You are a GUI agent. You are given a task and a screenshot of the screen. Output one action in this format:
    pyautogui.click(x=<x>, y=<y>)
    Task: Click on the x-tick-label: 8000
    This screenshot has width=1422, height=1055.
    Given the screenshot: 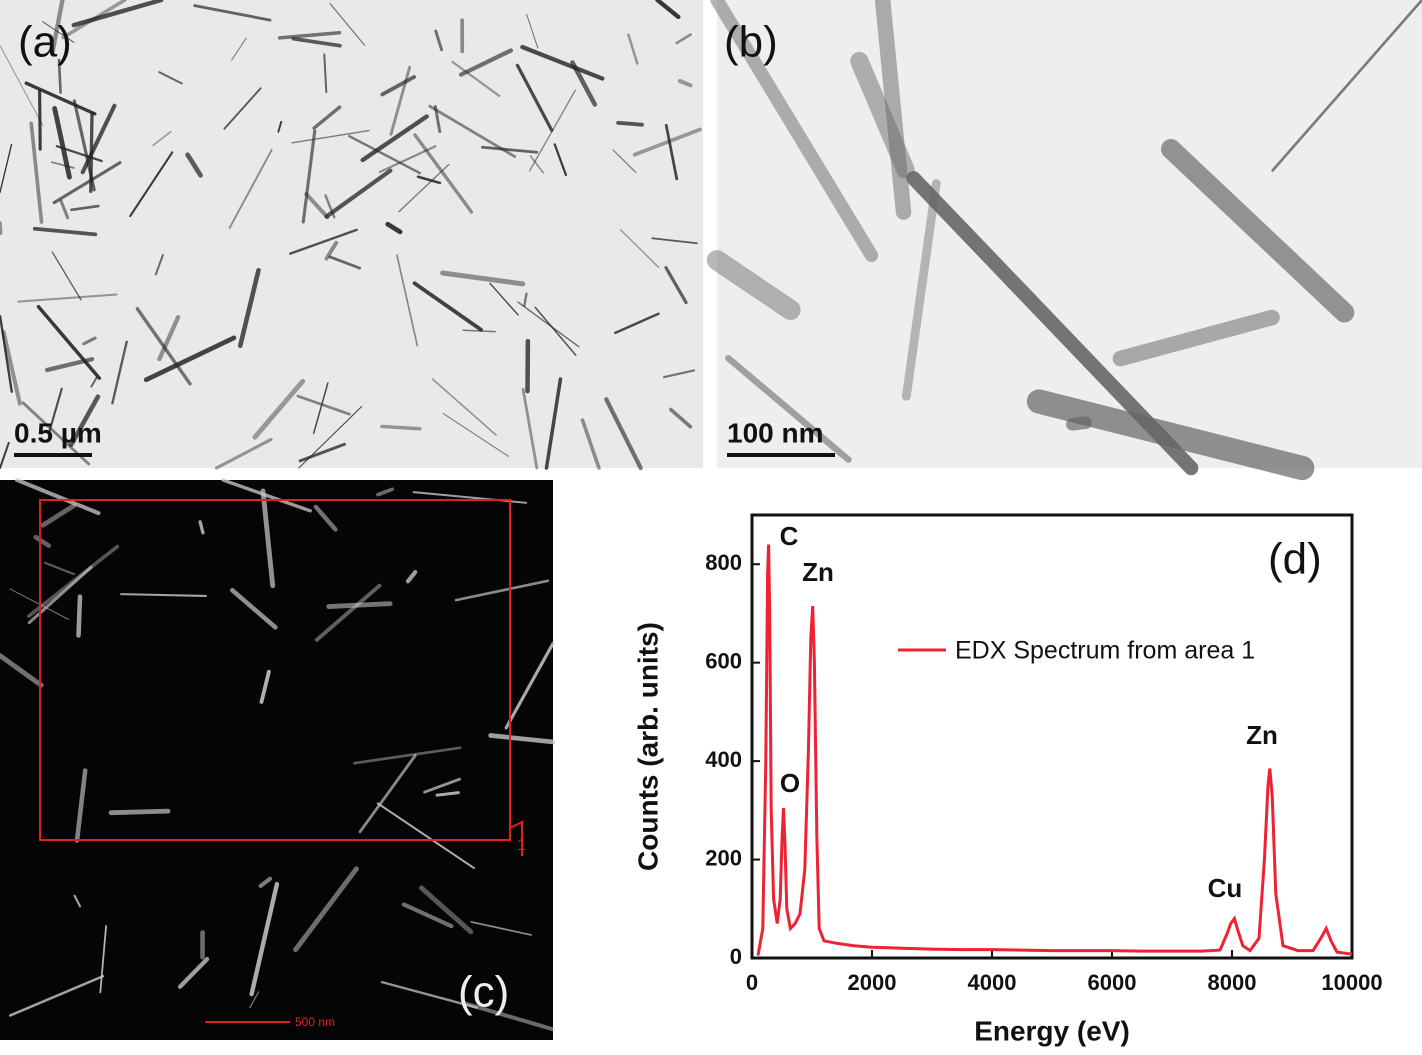 What is the action you would take?
    pyautogui.click(x=1232, y=982)
    